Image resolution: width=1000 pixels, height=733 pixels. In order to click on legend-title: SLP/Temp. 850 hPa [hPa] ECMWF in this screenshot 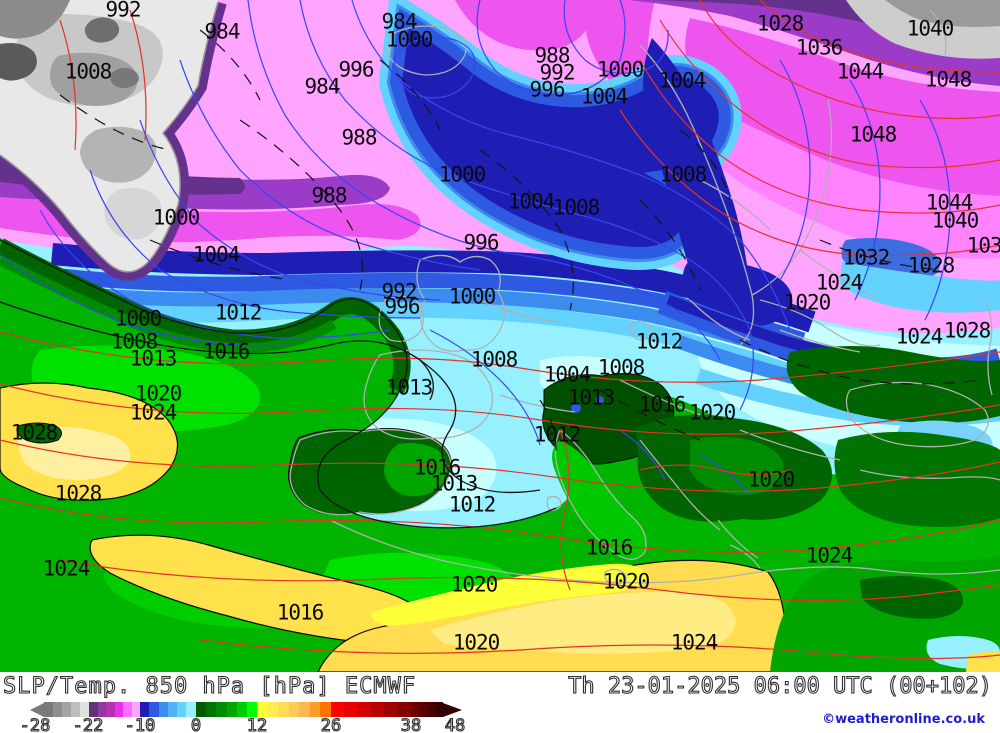, I will do `click(209, 686)`.